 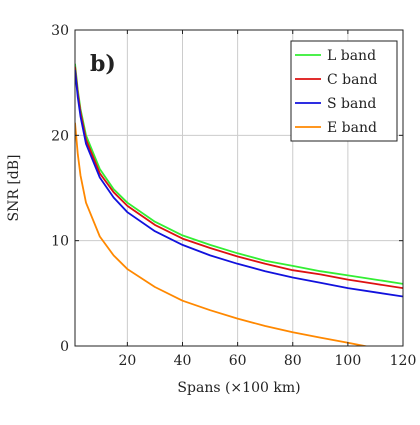 I want to click on legend-label: E band, so click(x=352, y=128).